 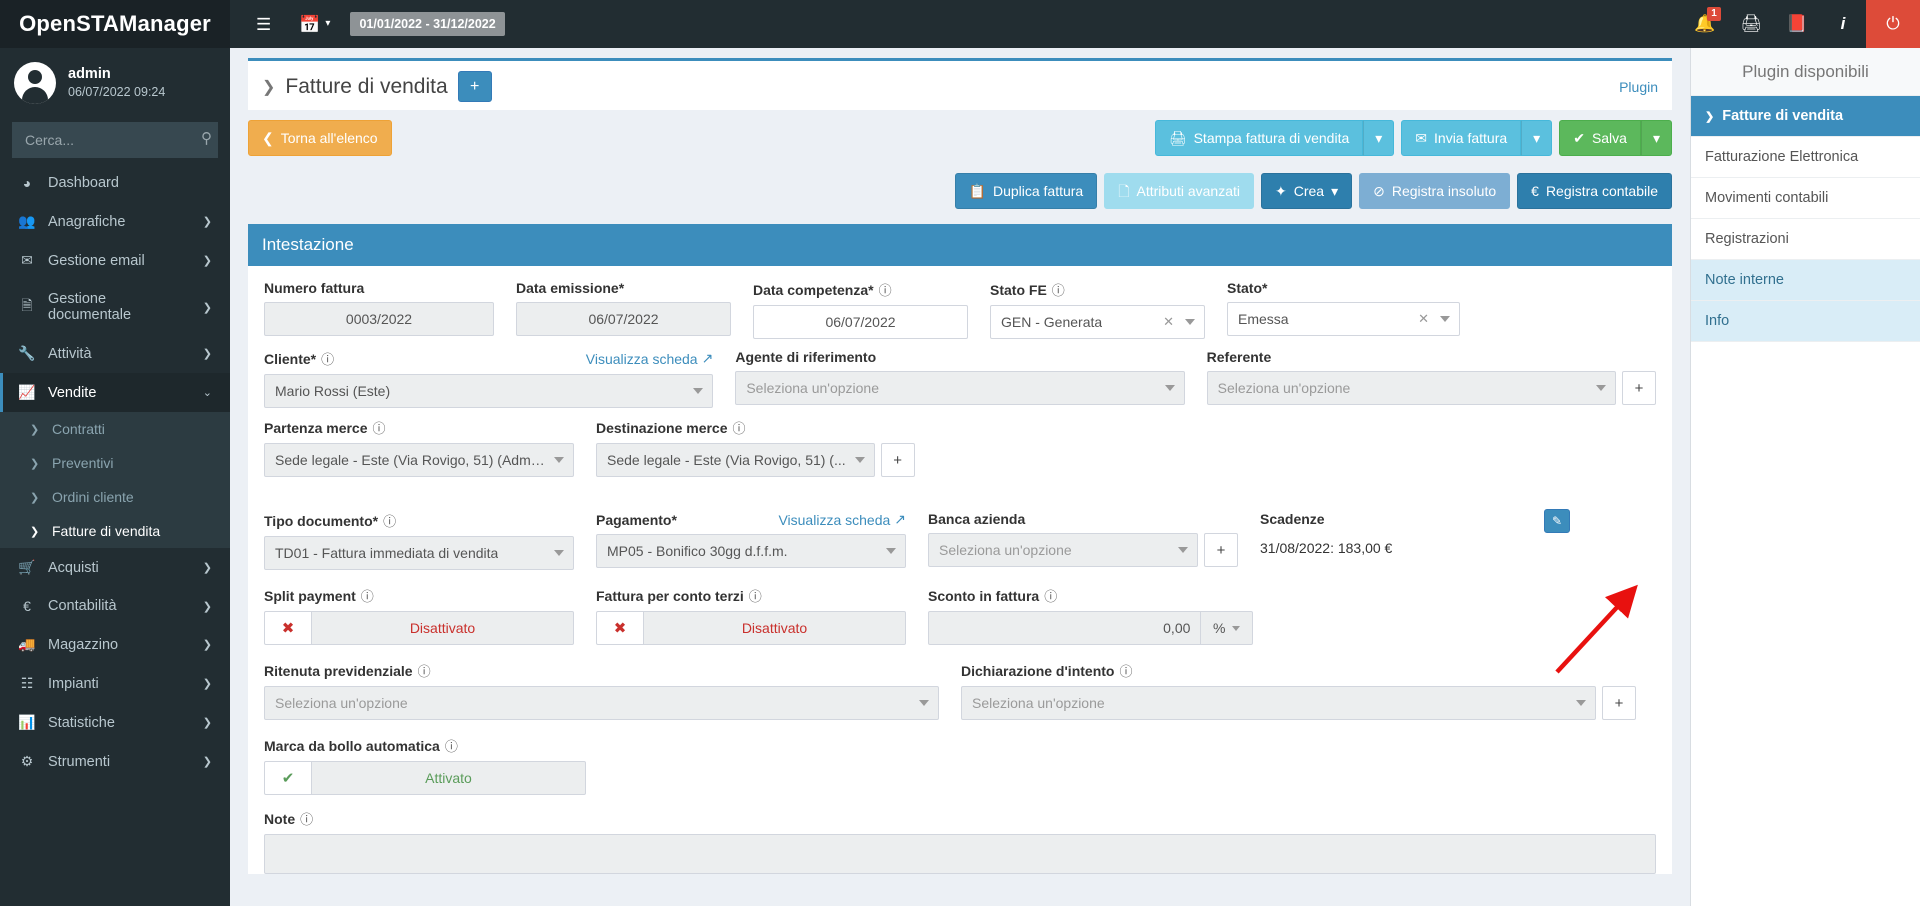 I want to click on print-invoice-button: 🖨 Stampa fattura di vendita, so click(x=1259, y=138).